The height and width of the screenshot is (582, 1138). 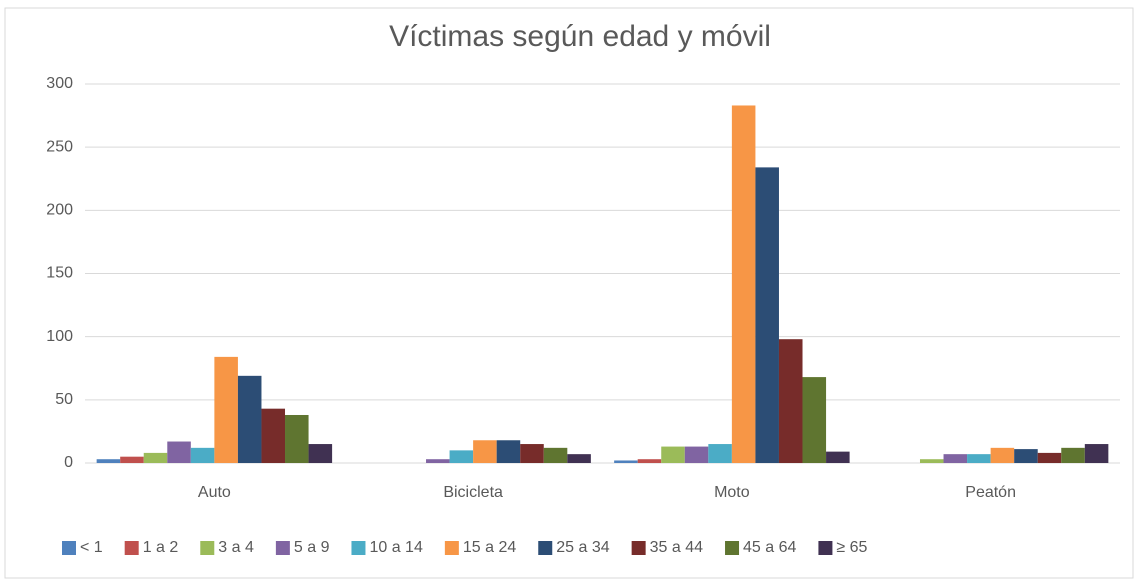 I want to click on legend-label: 45 a 64, so click(x=769, y=547).